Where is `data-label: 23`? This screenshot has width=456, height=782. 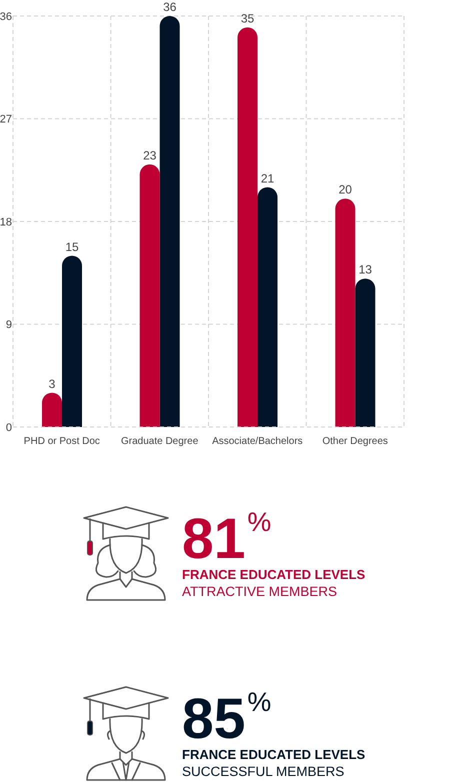
data-label: 23 is located at coordinates (150, 155).